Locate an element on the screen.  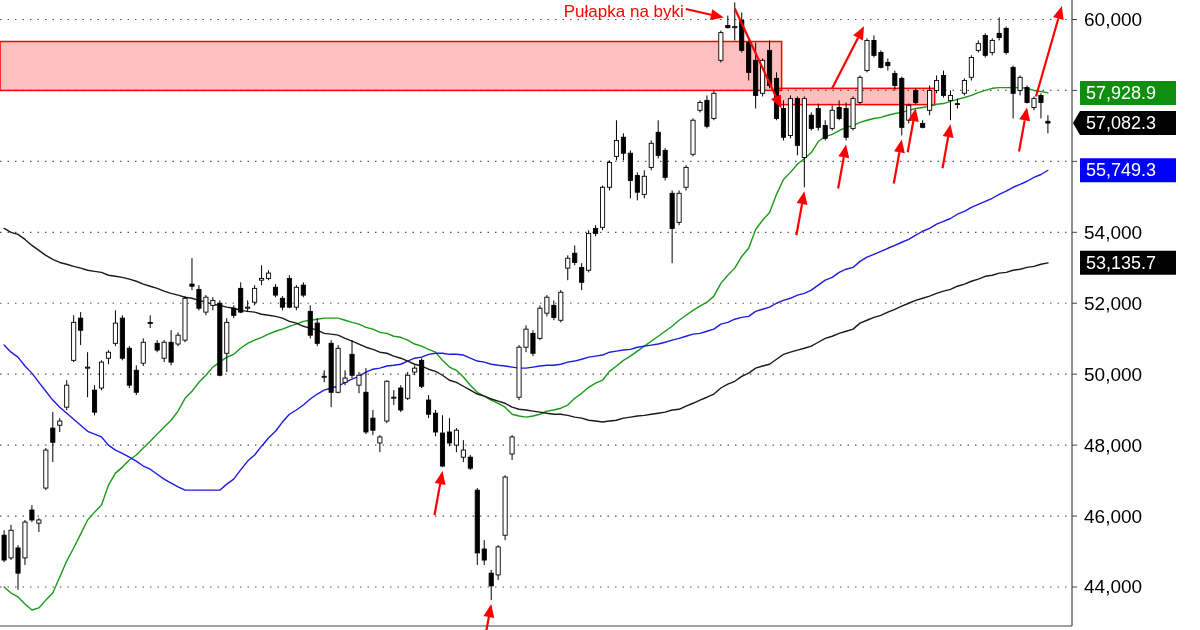
text: 57,082.3 is located at coordinates (1121, 123).